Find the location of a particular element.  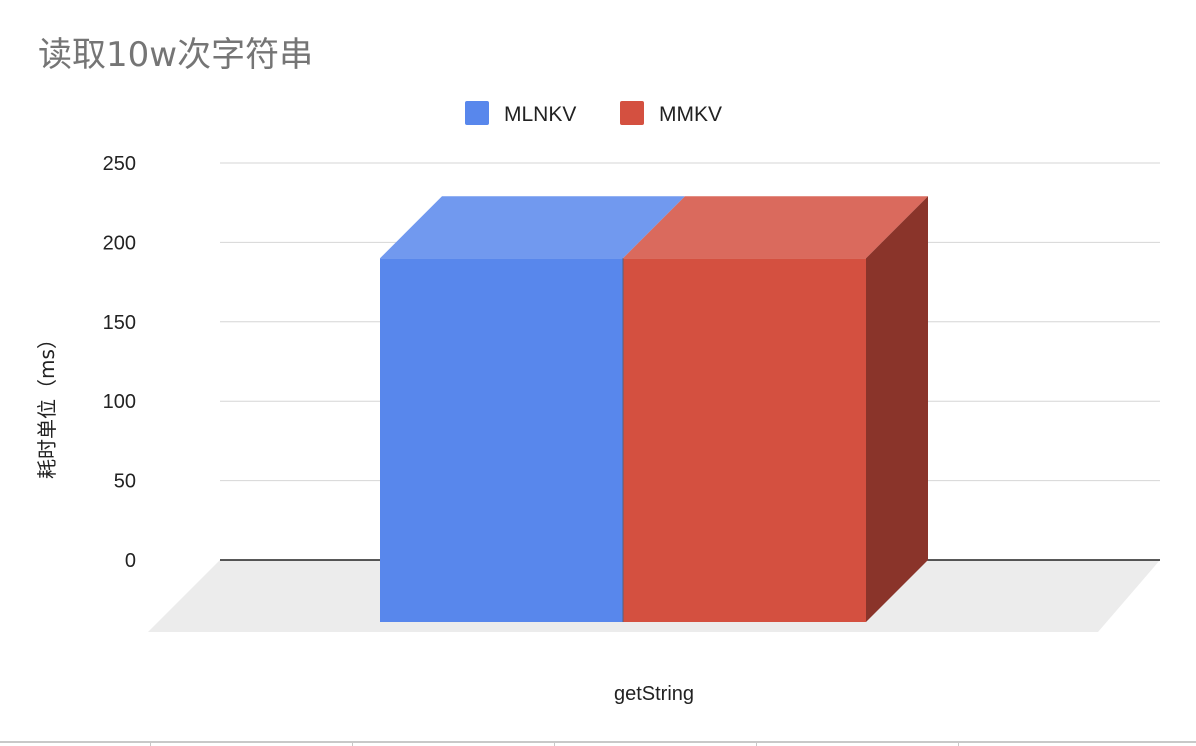

bar-mlnkv is located at coordinates (532, 409).